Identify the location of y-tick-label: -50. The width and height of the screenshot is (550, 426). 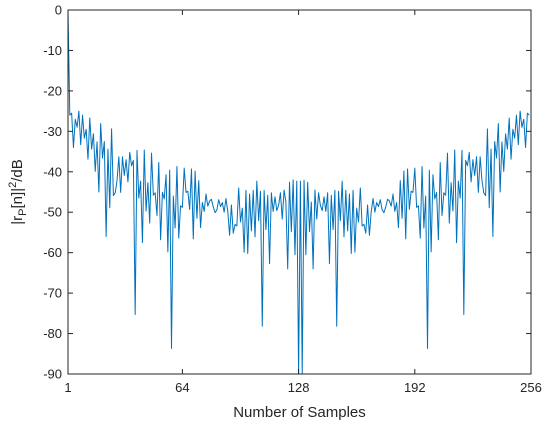
(52, 212).